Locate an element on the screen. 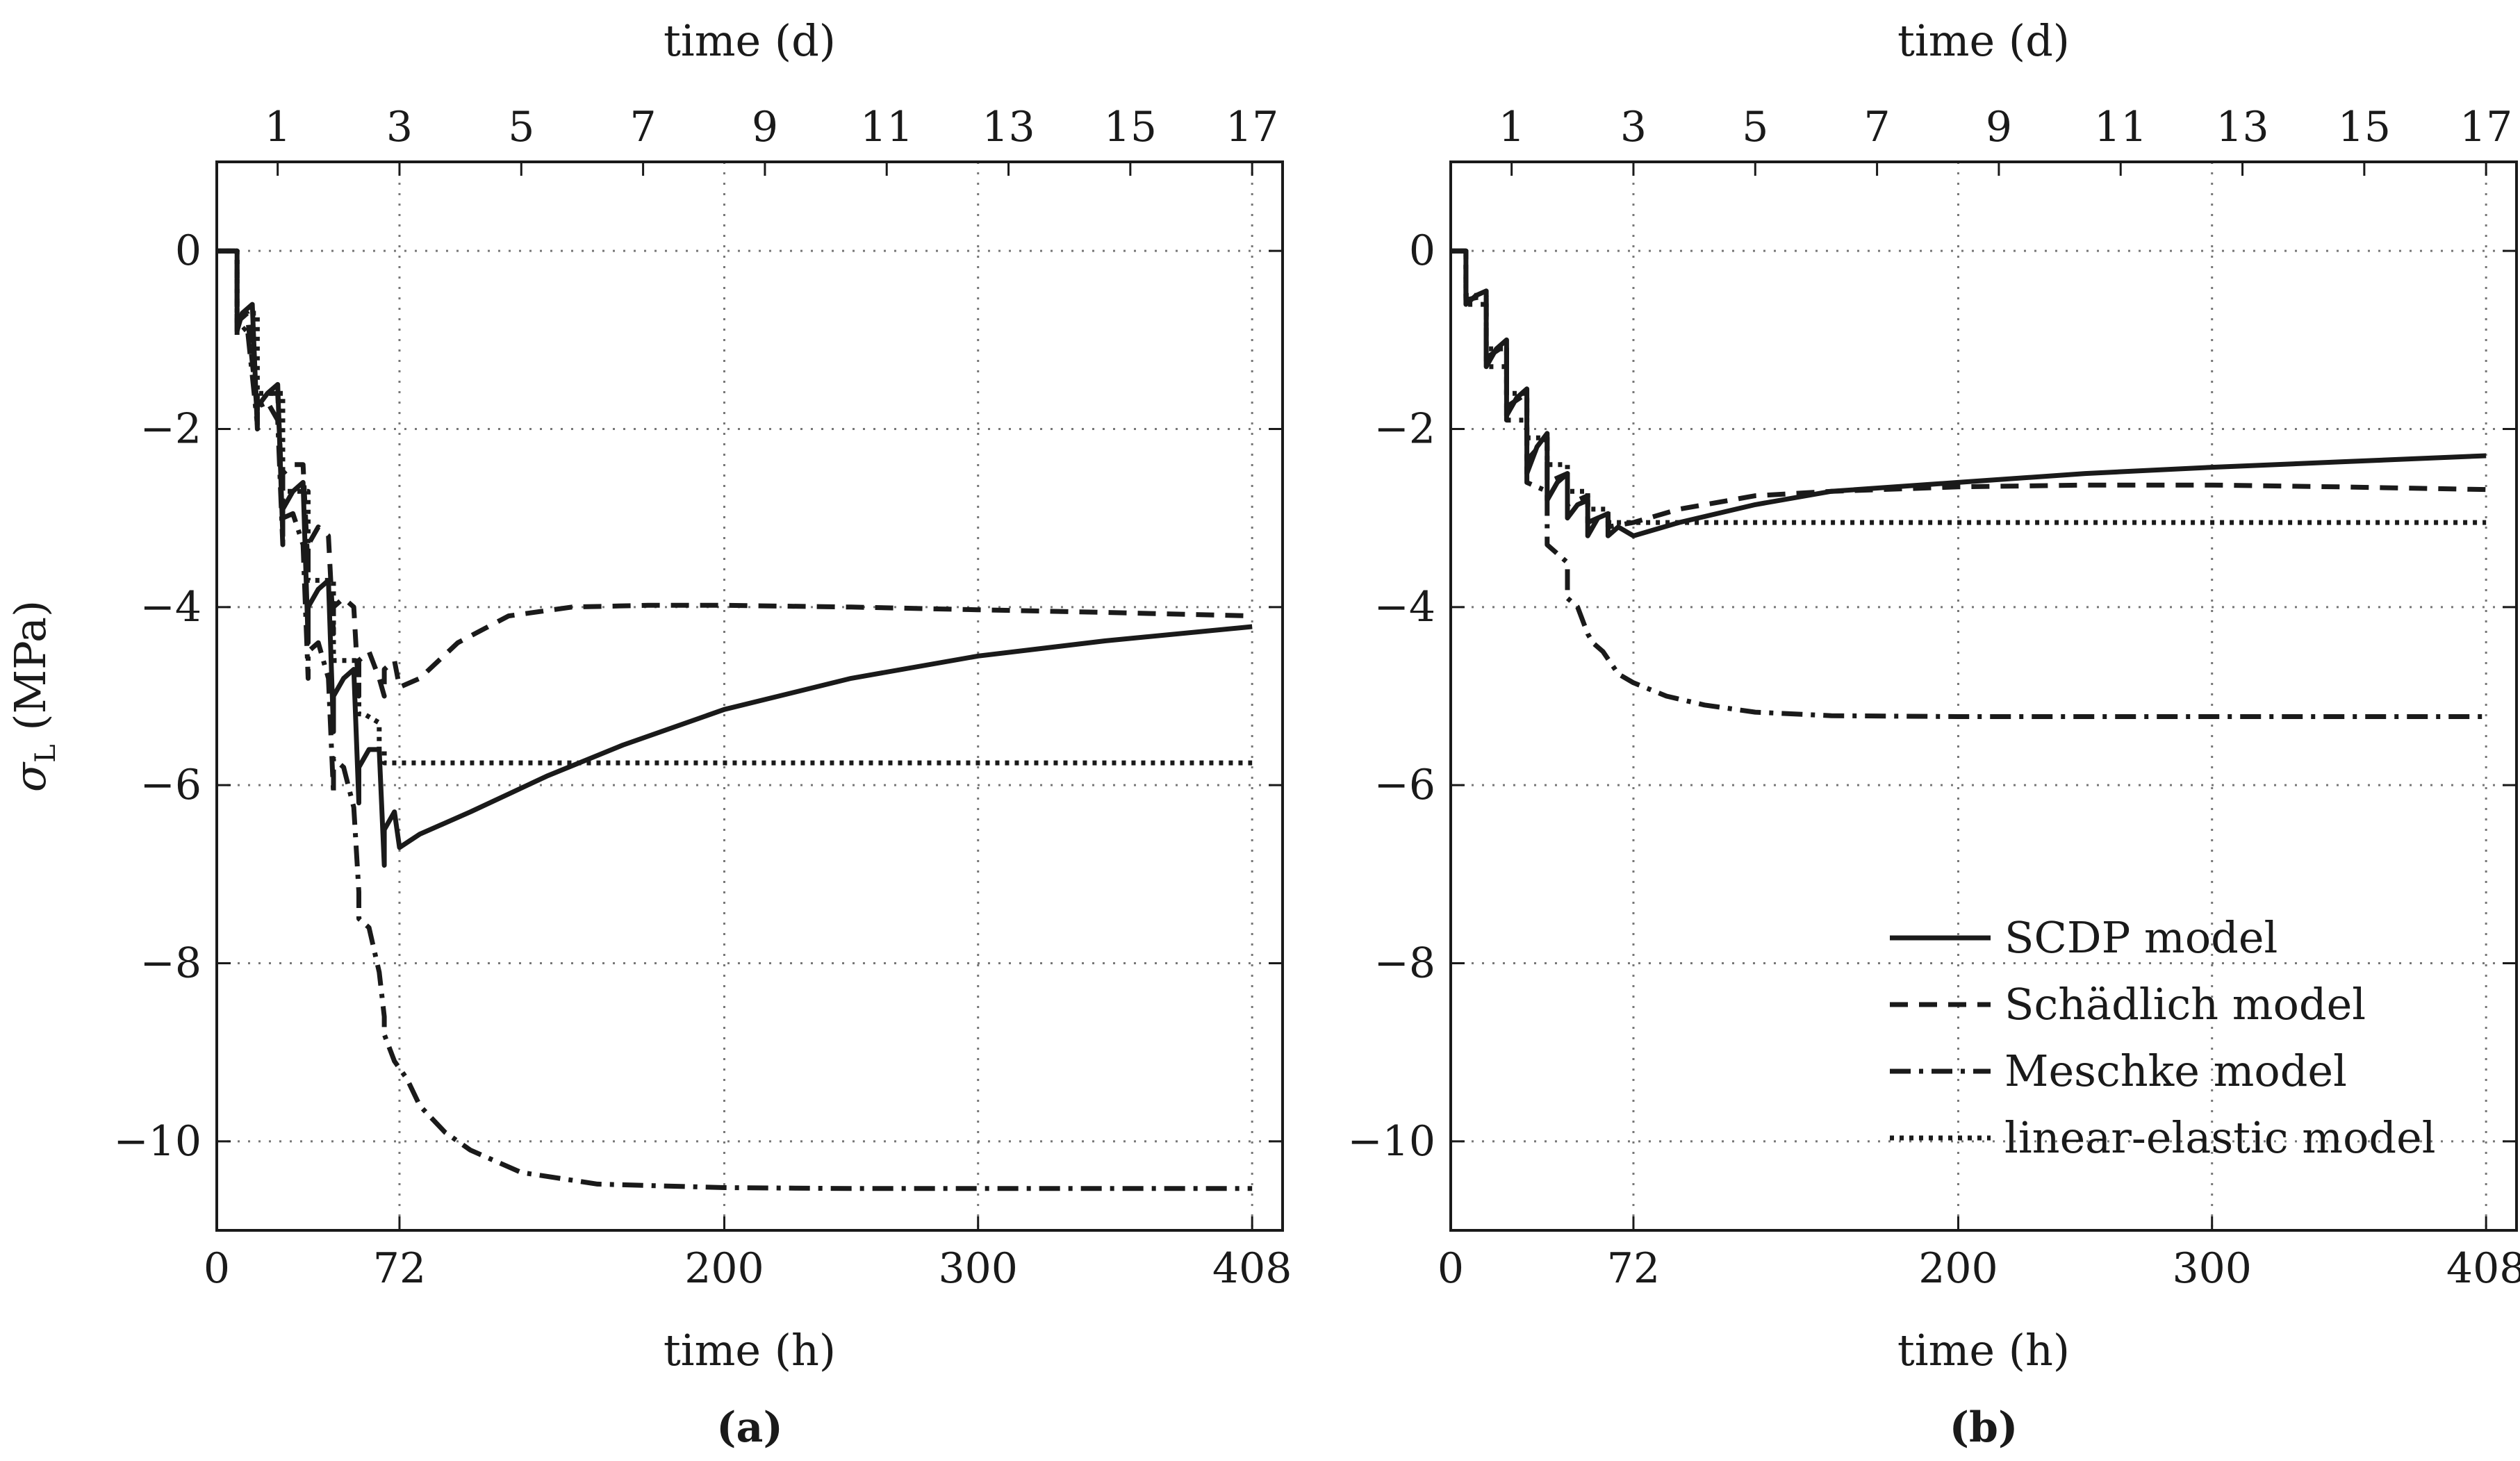 Image resolution: width=2520 pixels, height=1461 pixels. legend-label: Meschke model is located at coordinates (2175, 1071).